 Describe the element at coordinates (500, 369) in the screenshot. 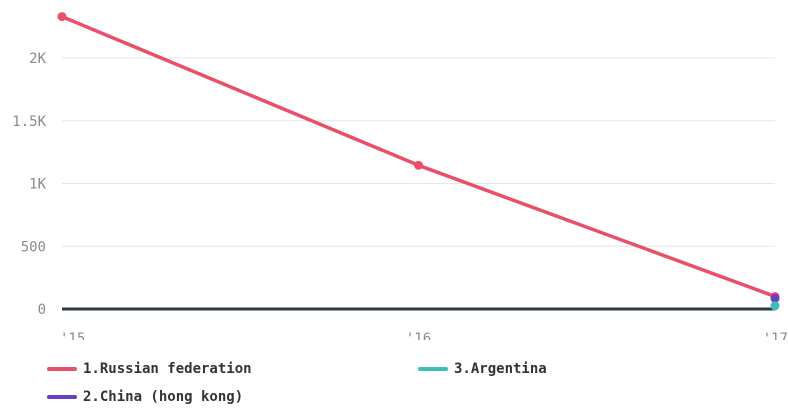

I see `legend-label: 3.Argentina` at that location.